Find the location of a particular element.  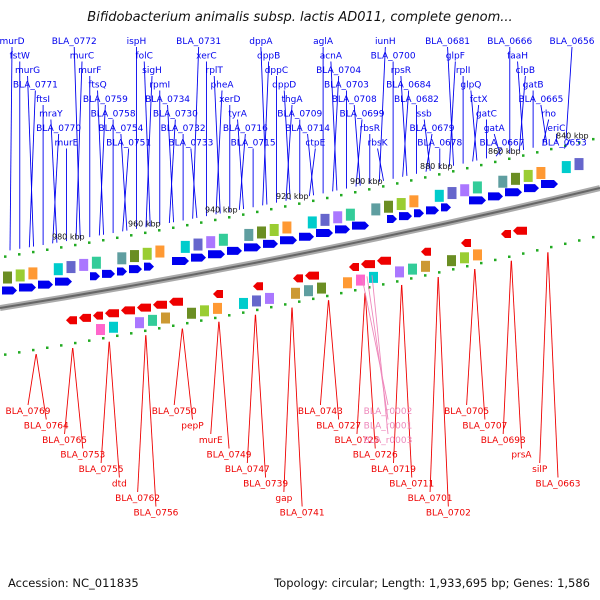

forward-gene-label: ssb is located at coordinates (424, 115).